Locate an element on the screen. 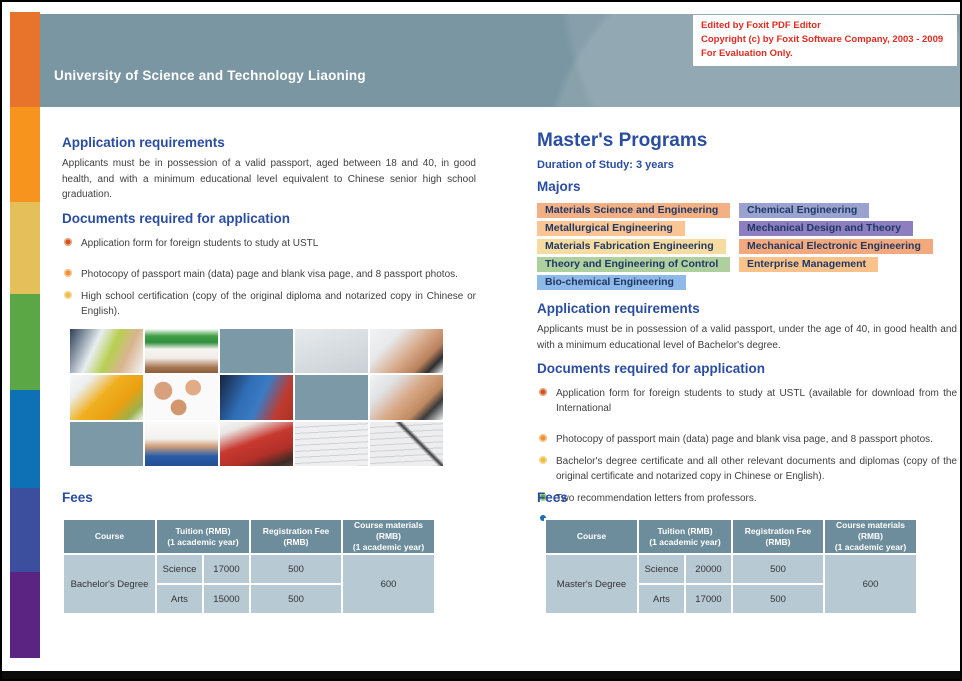 The width and height of the screenshot is (962, 681). table-row: Arts 15000 500 is located at coordinates (249, 599).